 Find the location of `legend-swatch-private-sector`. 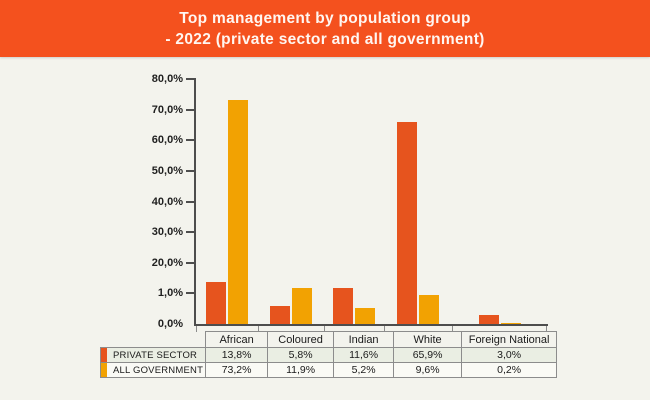

legend-swatch-private-sector is located at coordinates (104, 355).